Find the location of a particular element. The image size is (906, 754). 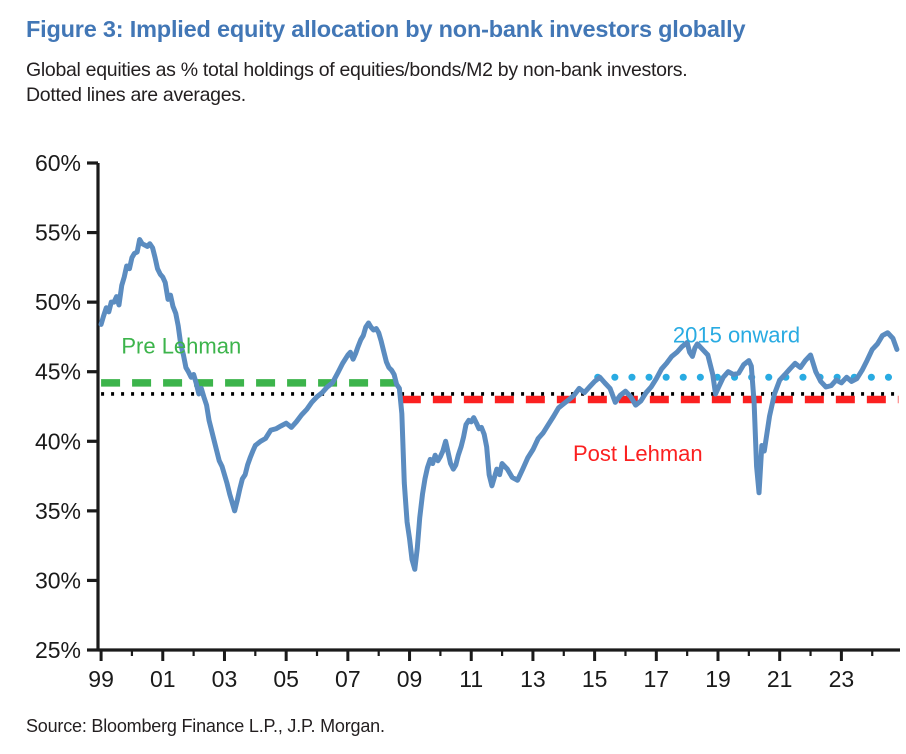

x-axis-tick-label: 07 is located at coordinates (348, 679).